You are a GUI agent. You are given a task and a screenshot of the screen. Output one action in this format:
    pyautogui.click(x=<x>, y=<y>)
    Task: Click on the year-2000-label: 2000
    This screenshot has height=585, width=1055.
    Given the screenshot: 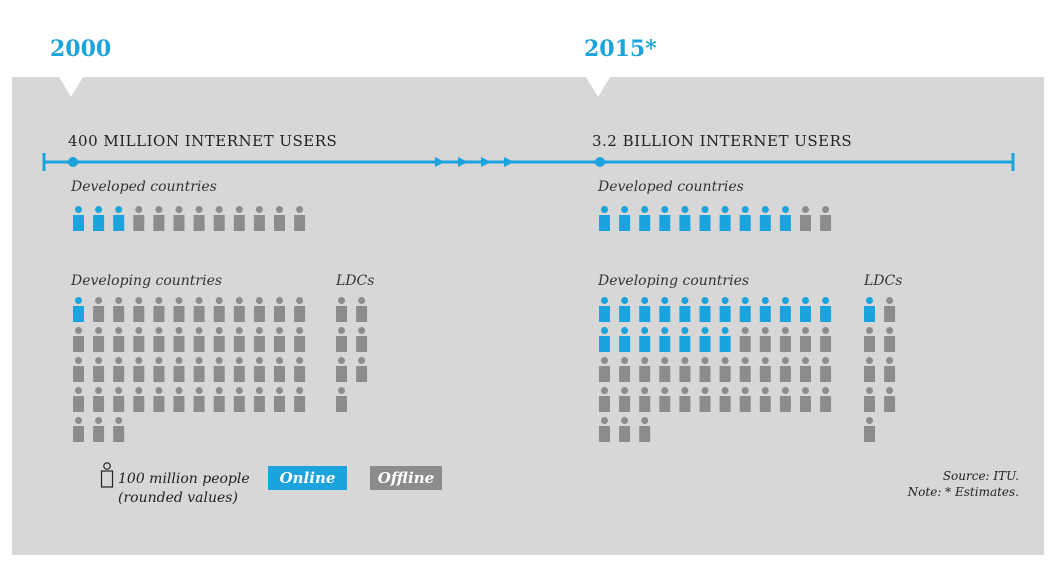 What is the action you would take?
    pyautogui.click(x=81, y=49)
    